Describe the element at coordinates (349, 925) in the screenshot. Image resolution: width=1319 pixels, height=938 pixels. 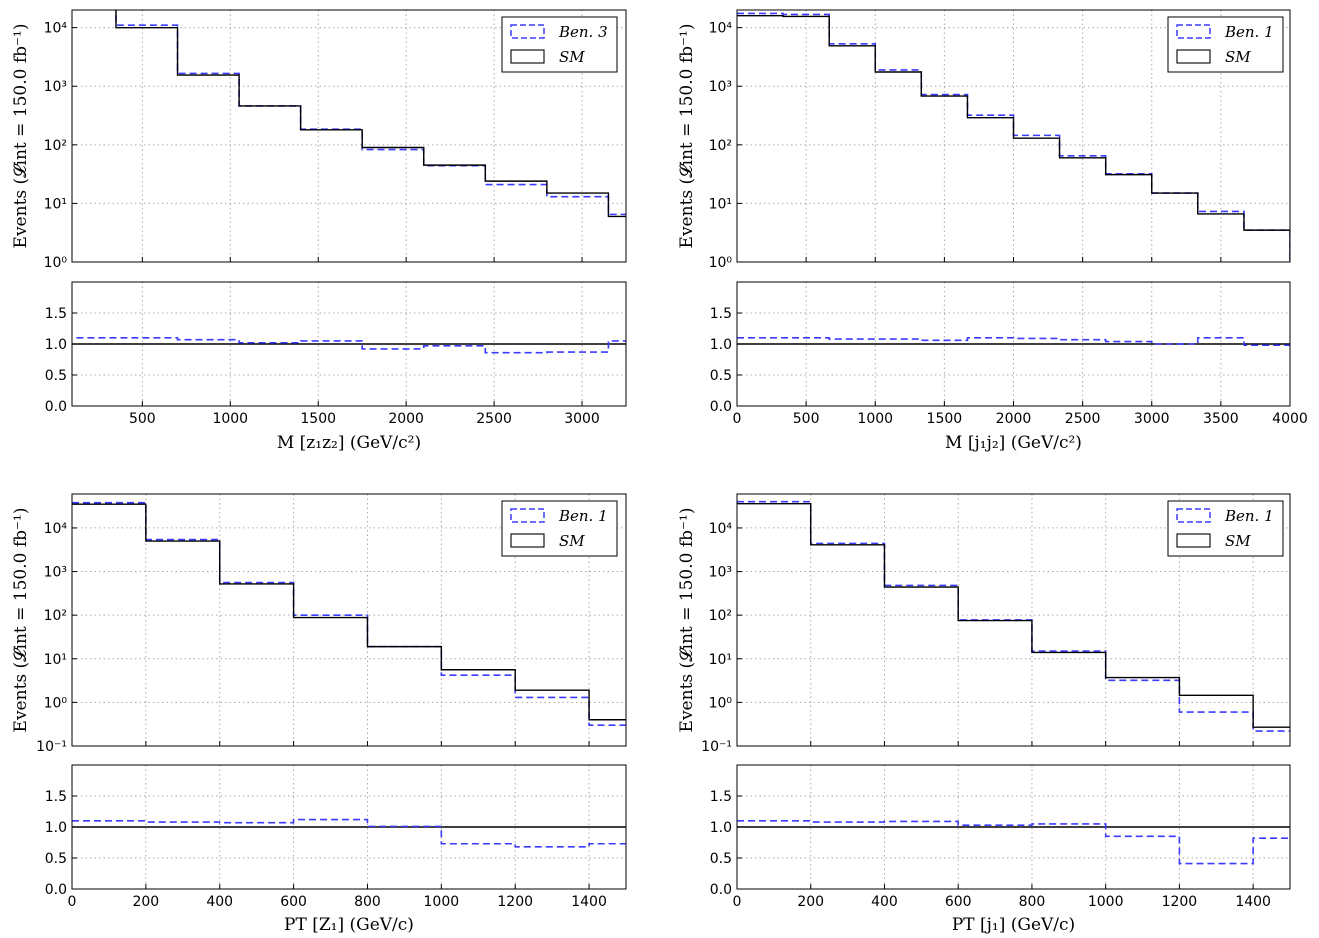
I see `x-axis-label: PT [Z₁] (GeV/c)` at that location.